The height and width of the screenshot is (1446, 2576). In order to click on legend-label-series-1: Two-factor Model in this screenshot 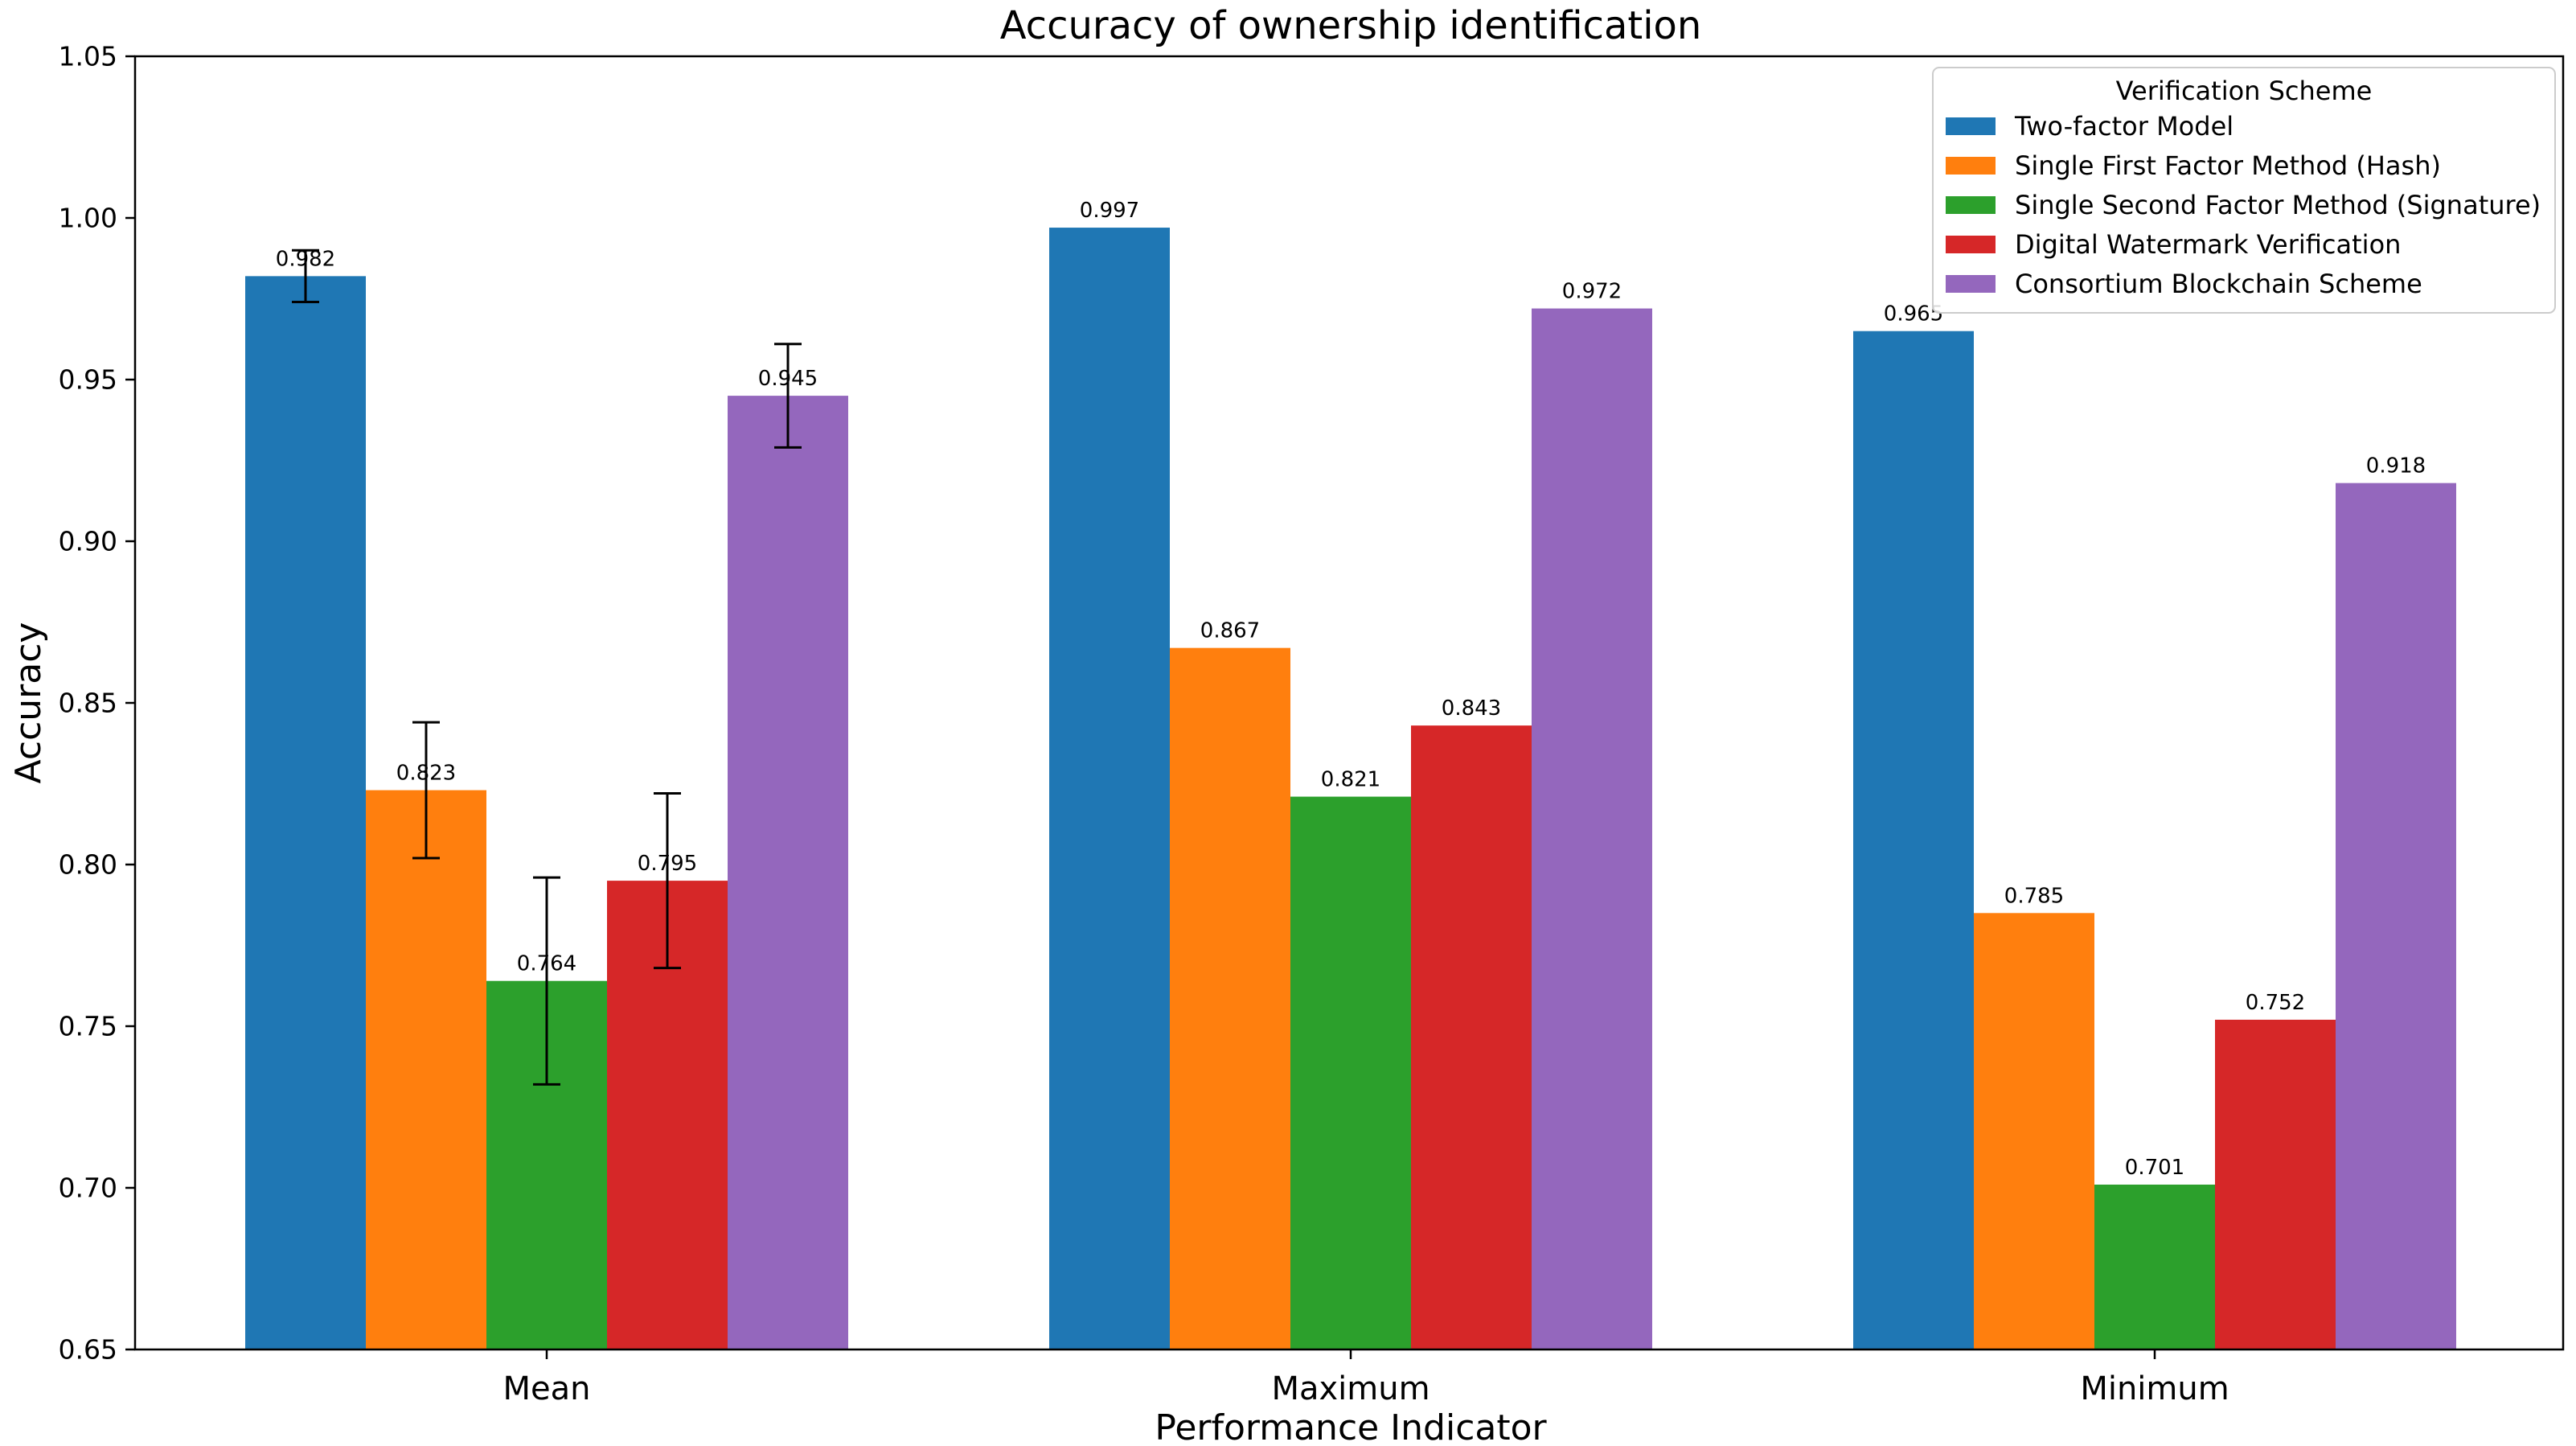, I will do `click(2123, 126)`.